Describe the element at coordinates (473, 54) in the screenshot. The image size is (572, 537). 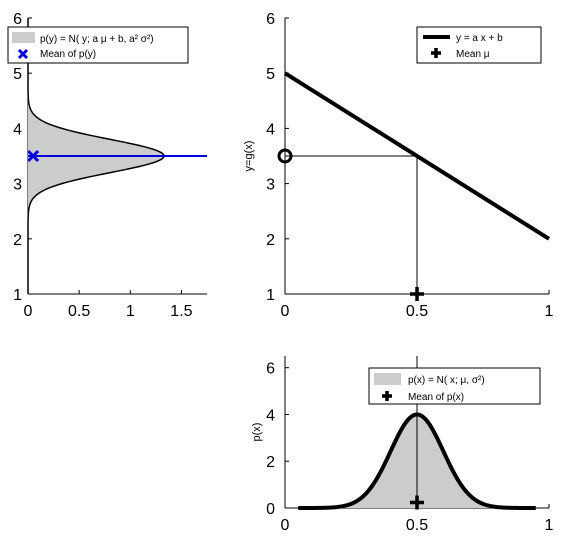
I see `mapping-legend-label-mean: Mean μ` at that location.